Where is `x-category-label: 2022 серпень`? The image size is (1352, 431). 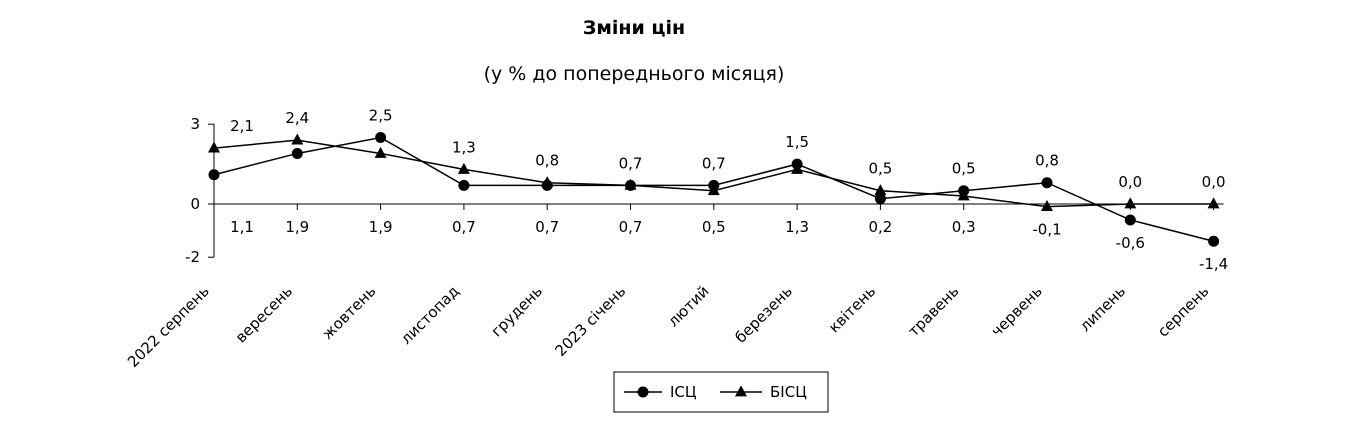 x-category-label: 2022 серпень is located at coordinates (168, 326).